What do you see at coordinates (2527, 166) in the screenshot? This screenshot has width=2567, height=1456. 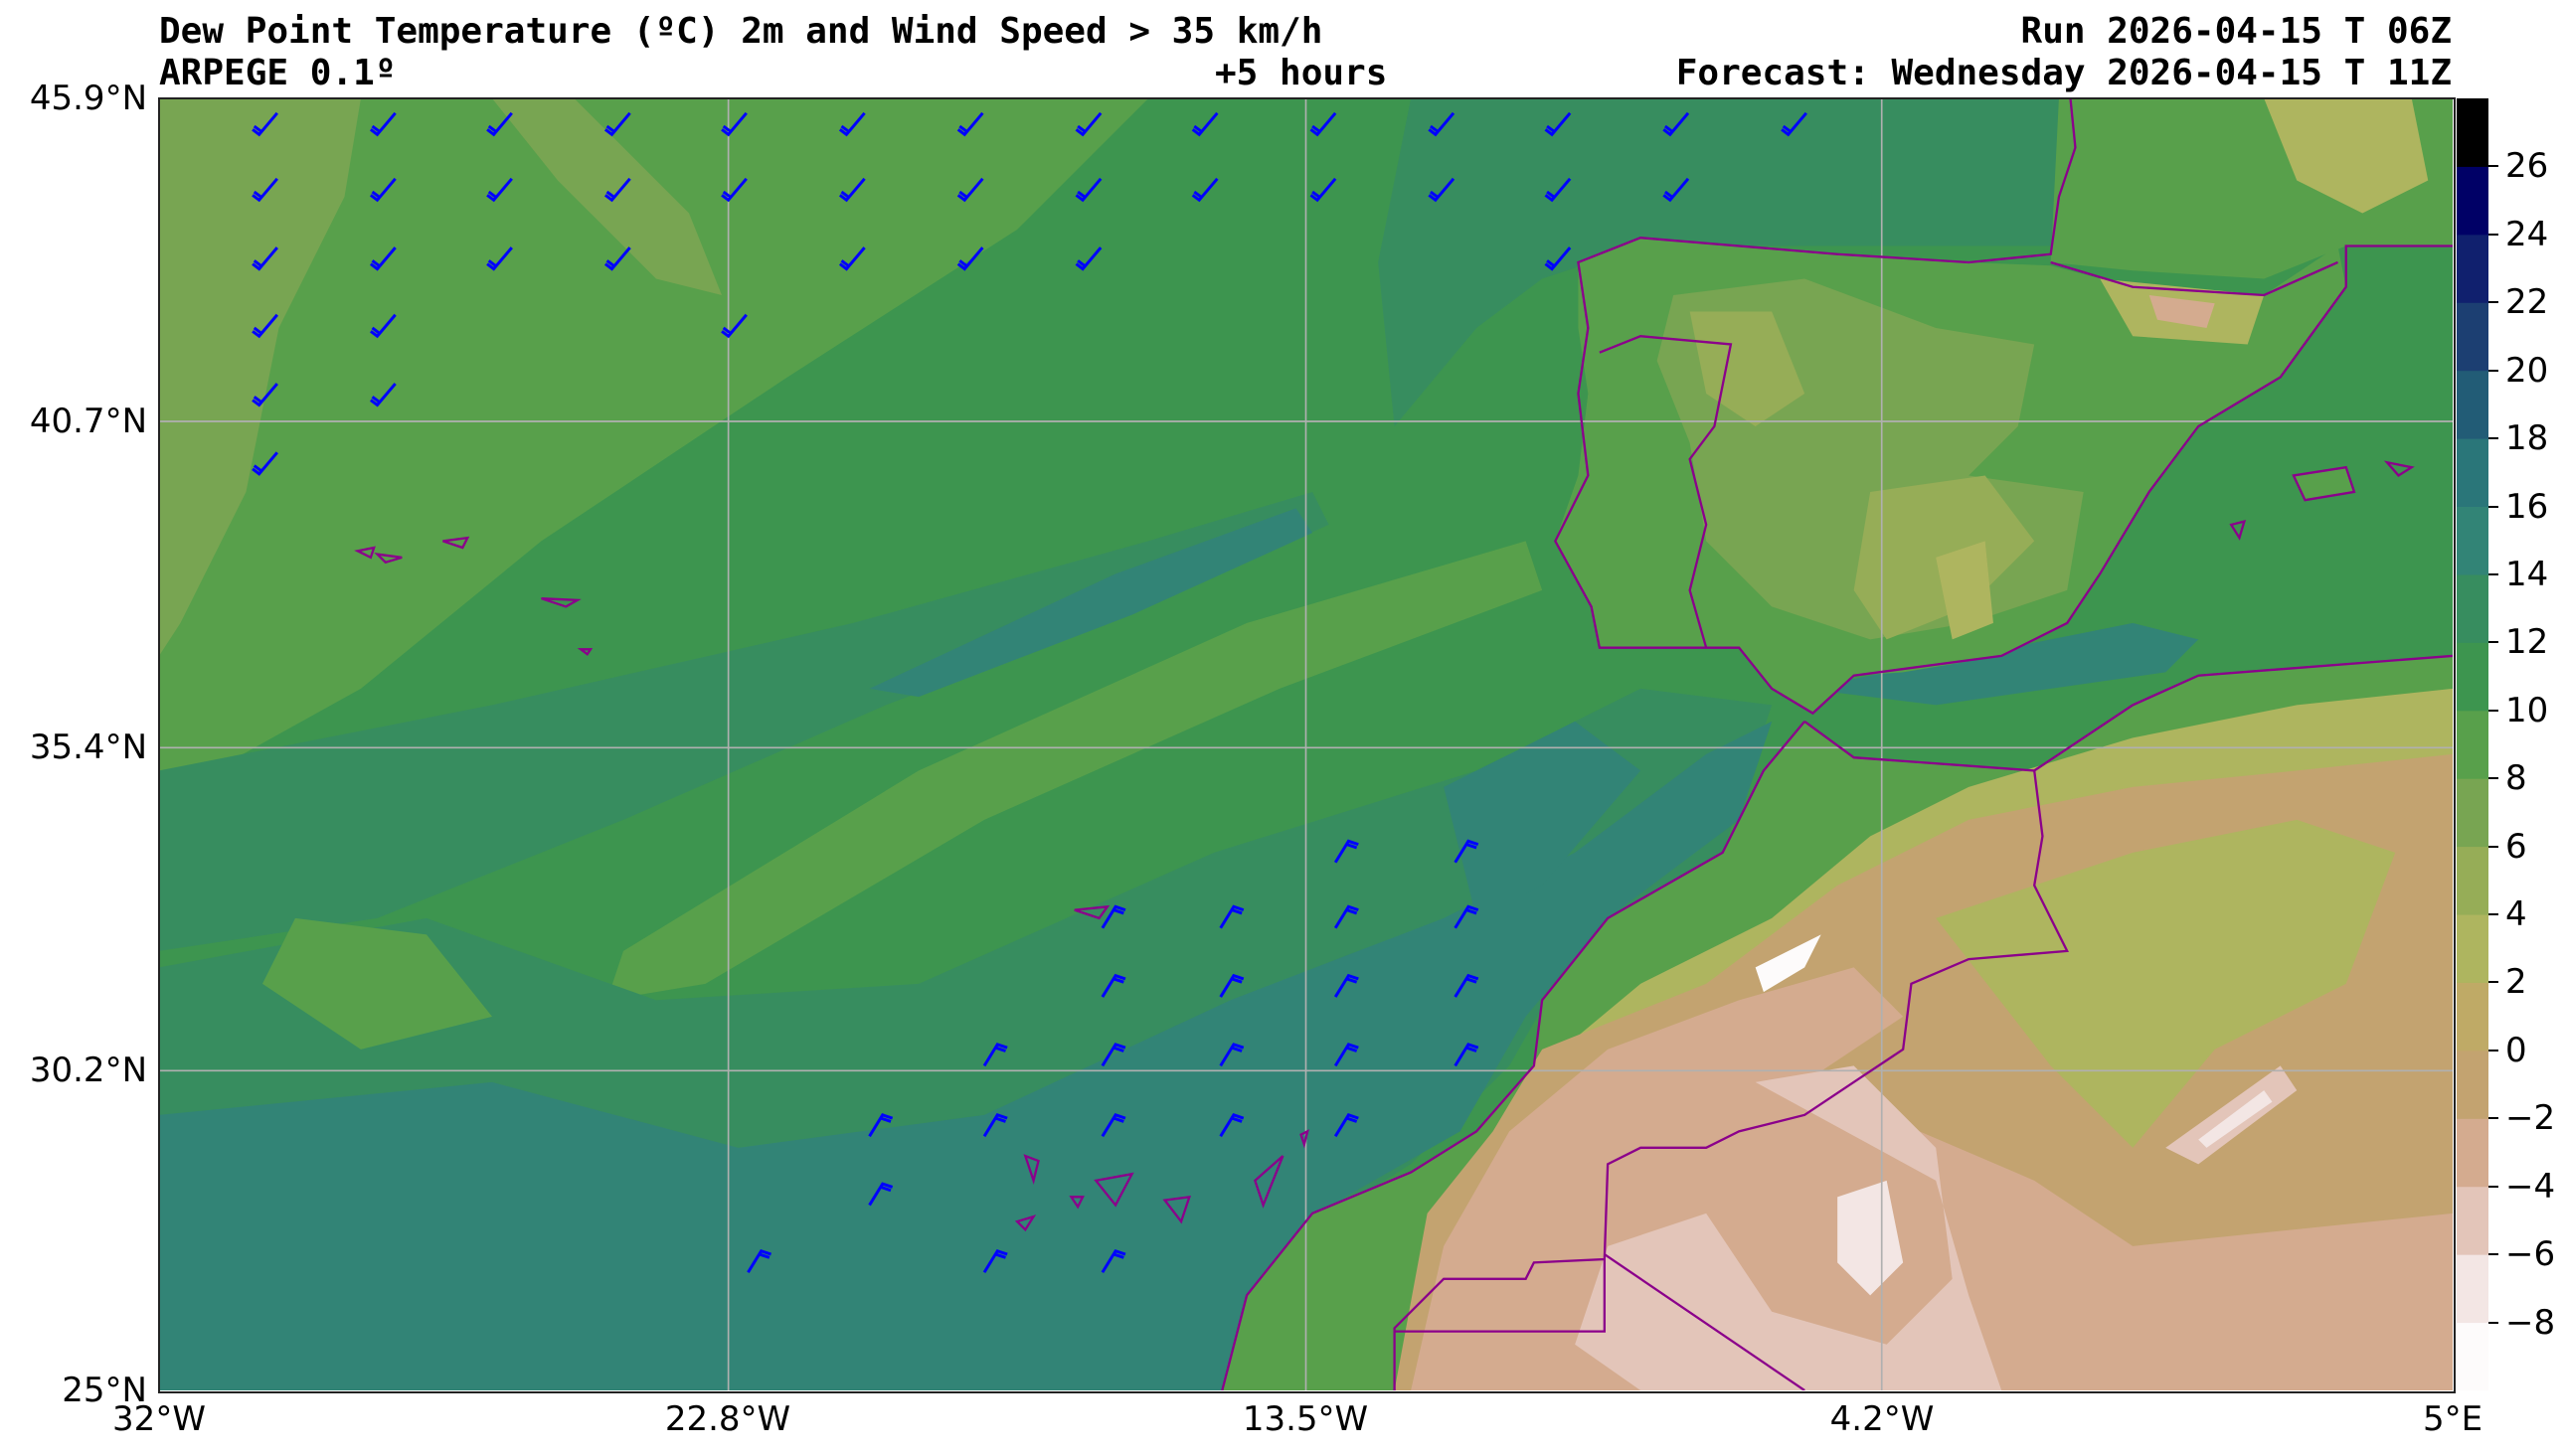 I see `colorbar-tick-label: 26` at bounding box center [2527, 166].